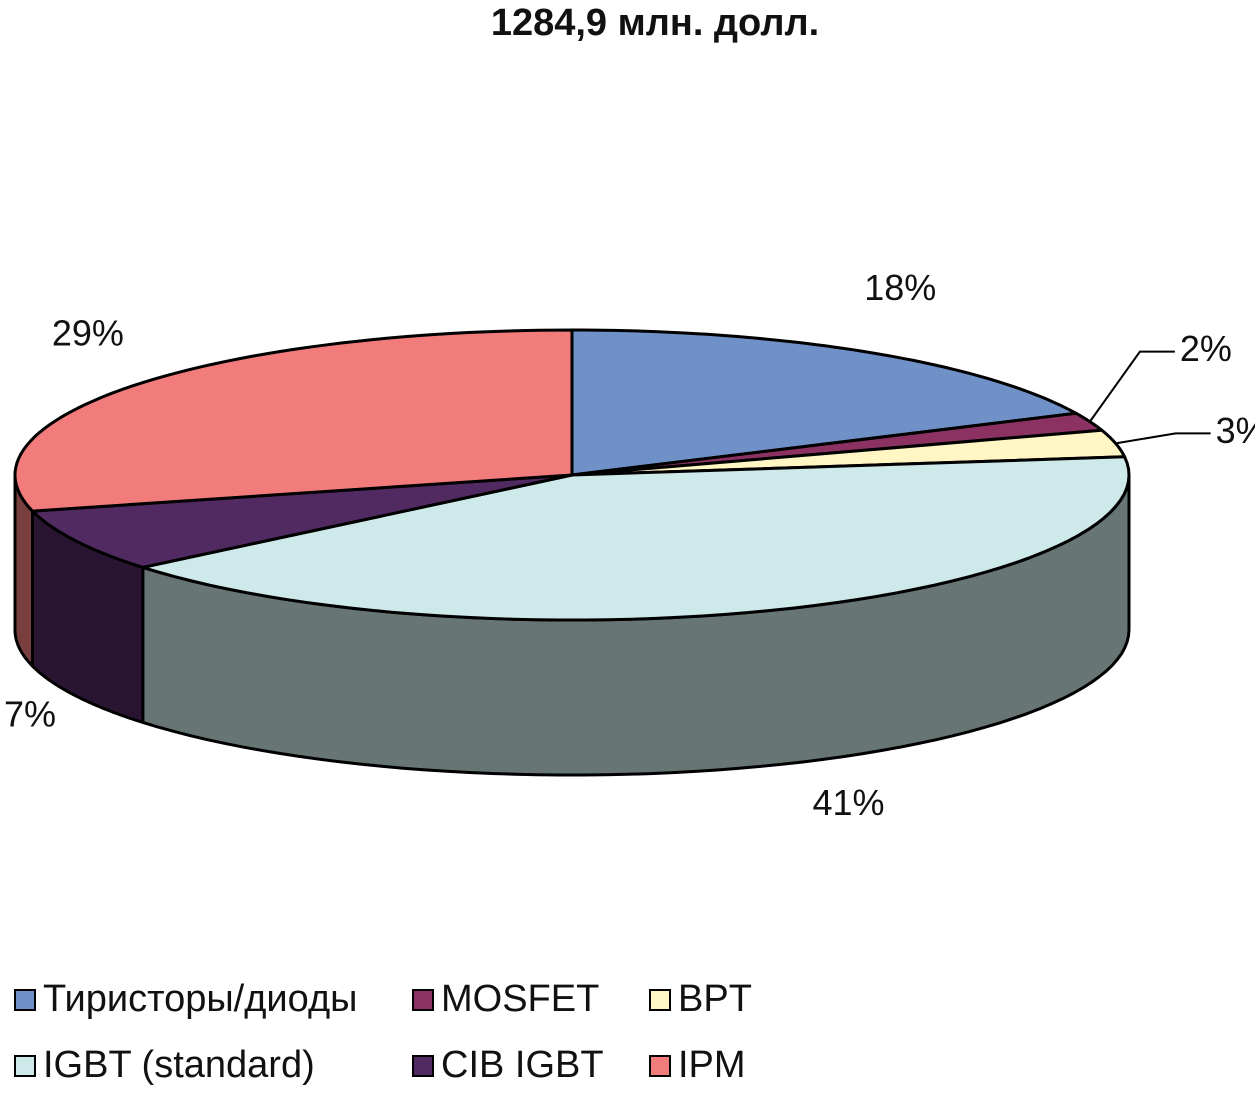  I want to click on data-label: 41%, so click(848, 802).